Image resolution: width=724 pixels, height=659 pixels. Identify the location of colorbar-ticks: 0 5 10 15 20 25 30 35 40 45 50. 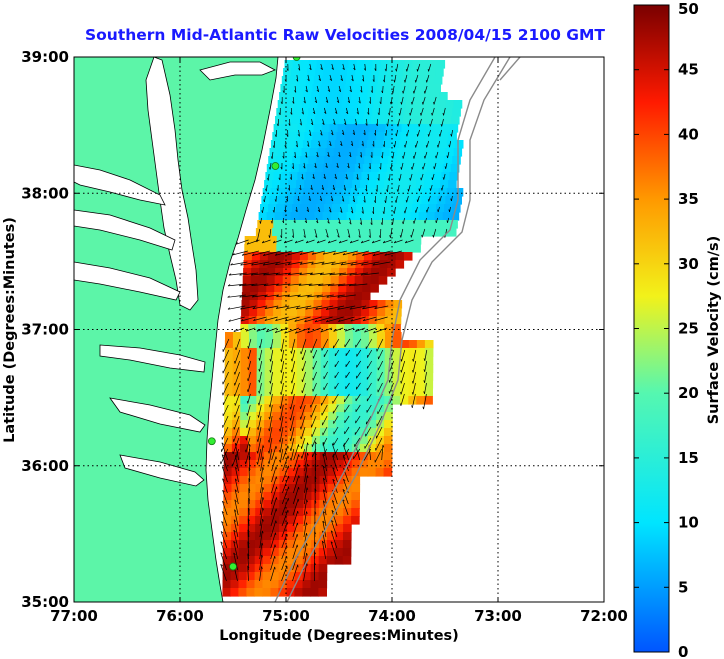
(666, 329).